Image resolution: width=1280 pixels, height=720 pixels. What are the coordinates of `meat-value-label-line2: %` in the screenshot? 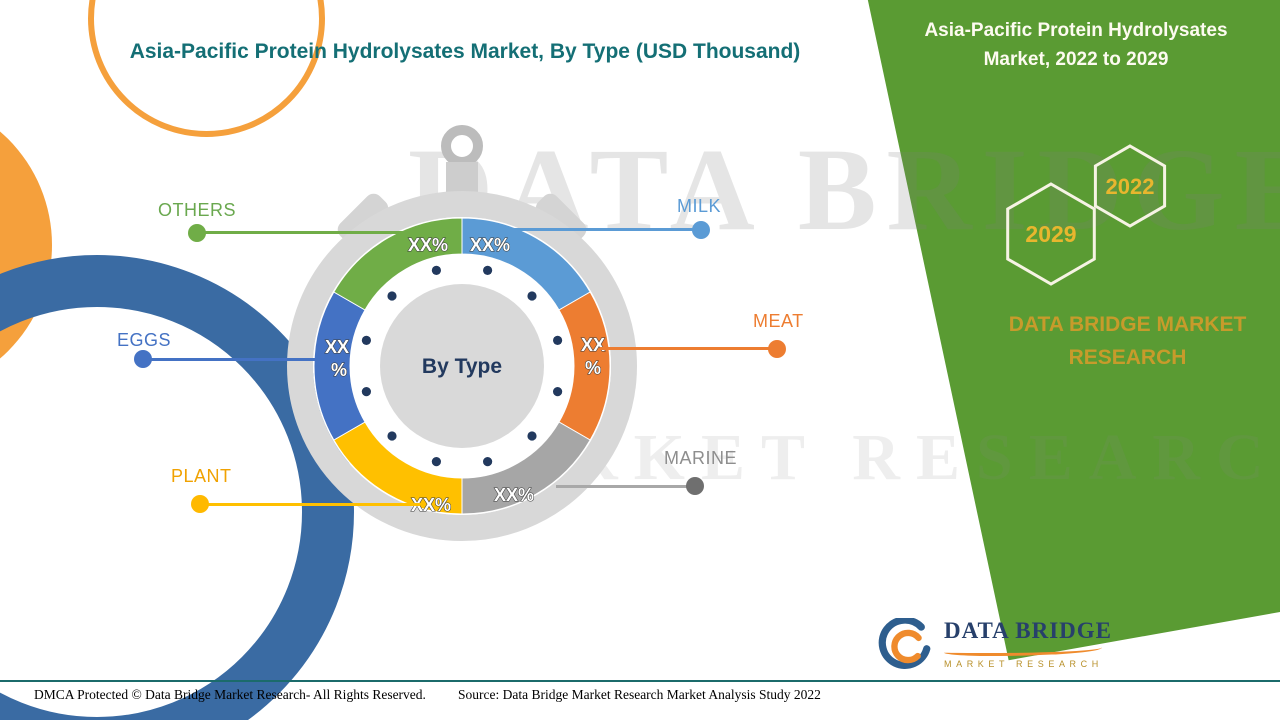 It's located at (593, 368).